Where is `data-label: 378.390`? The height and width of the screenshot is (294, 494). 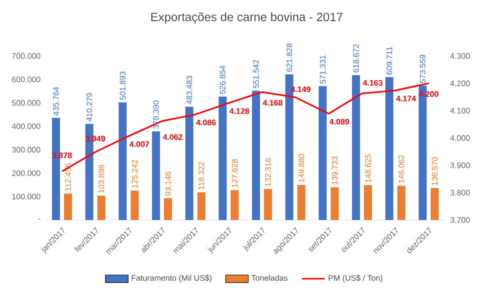 data-label: 378.390 is located at coordinates (156, 114).